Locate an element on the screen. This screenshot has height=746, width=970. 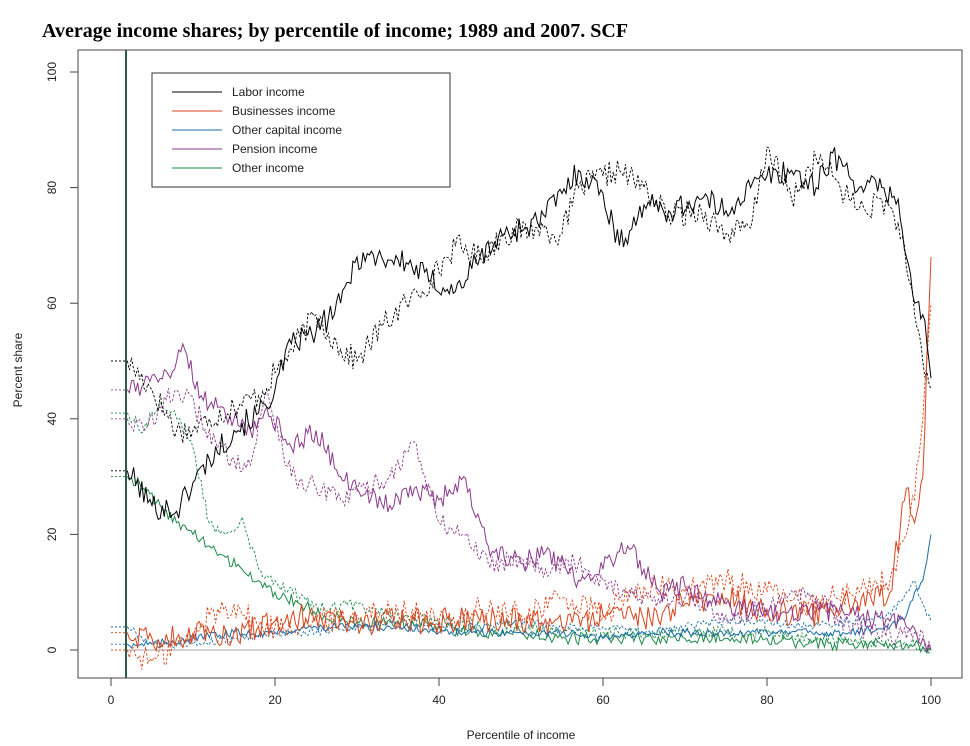
y-tick-label: 0 is located at coordinates (52, 649).